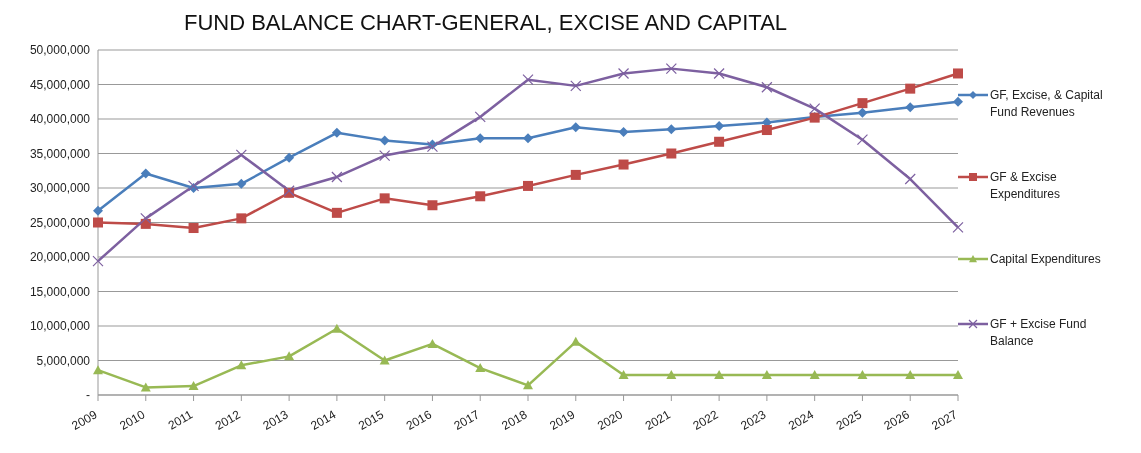  Describe the element at coordinates (801, 420) in the screenshot. I see `x-tick-label: 2024` at that location.